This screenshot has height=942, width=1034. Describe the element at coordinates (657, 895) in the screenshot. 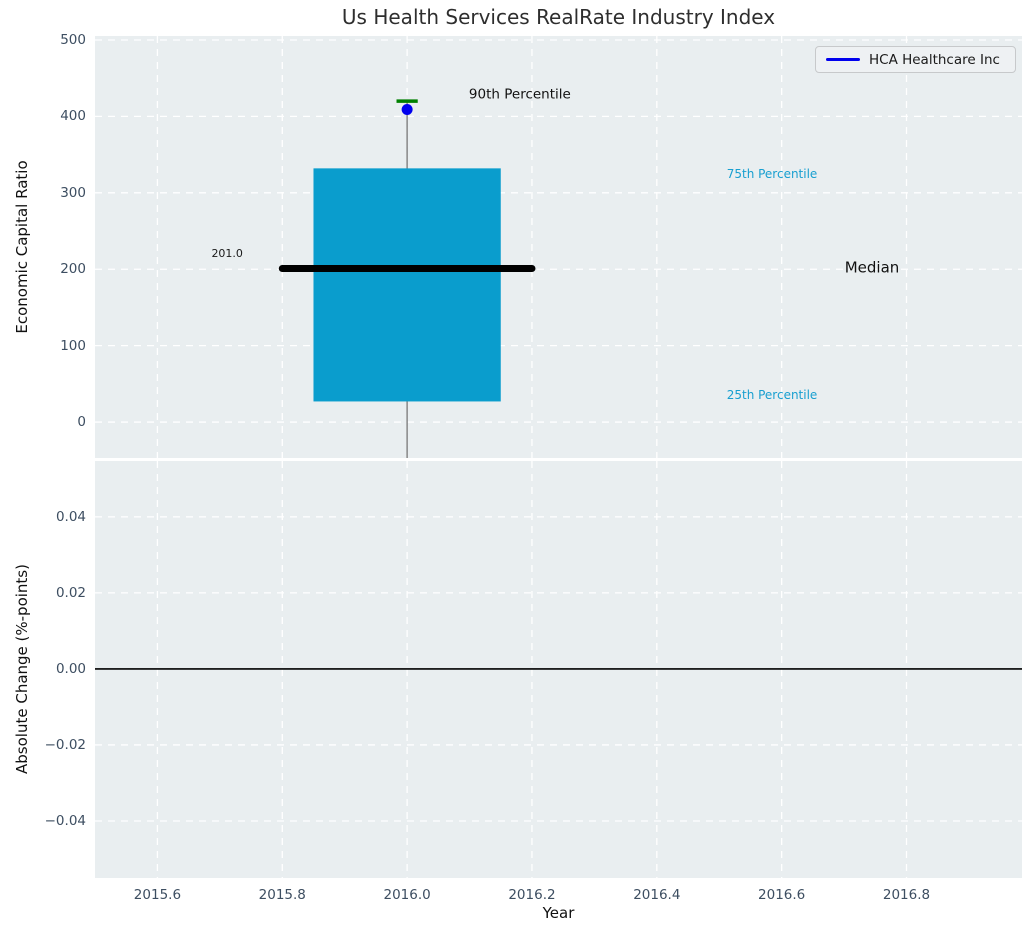

I see `x-tick-label: 2016.4` at that location.